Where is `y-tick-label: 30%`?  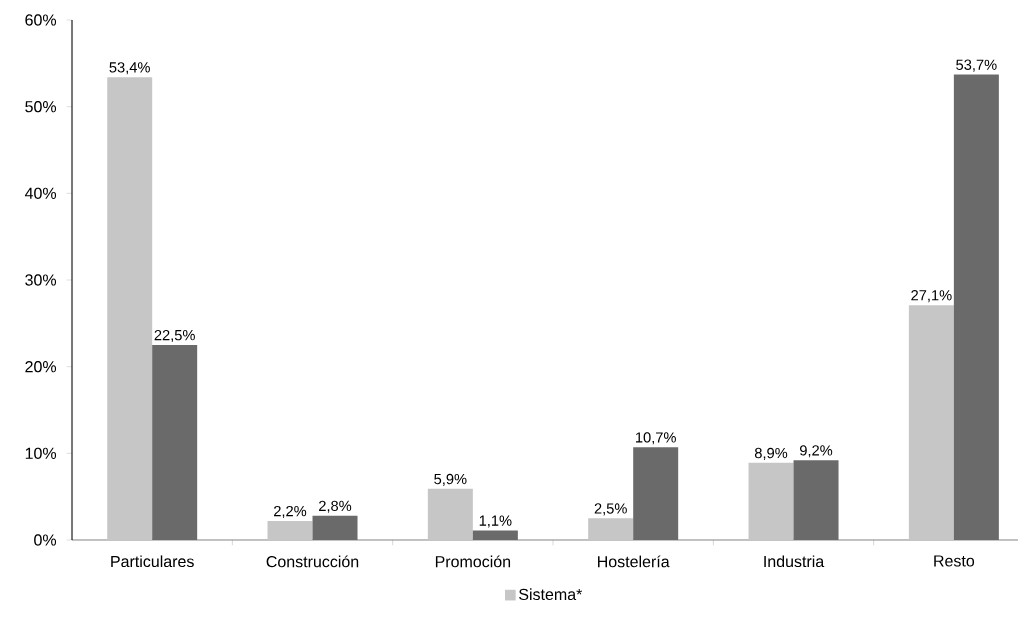 y-tick-label: 30% is located at coordinates (41, 280).